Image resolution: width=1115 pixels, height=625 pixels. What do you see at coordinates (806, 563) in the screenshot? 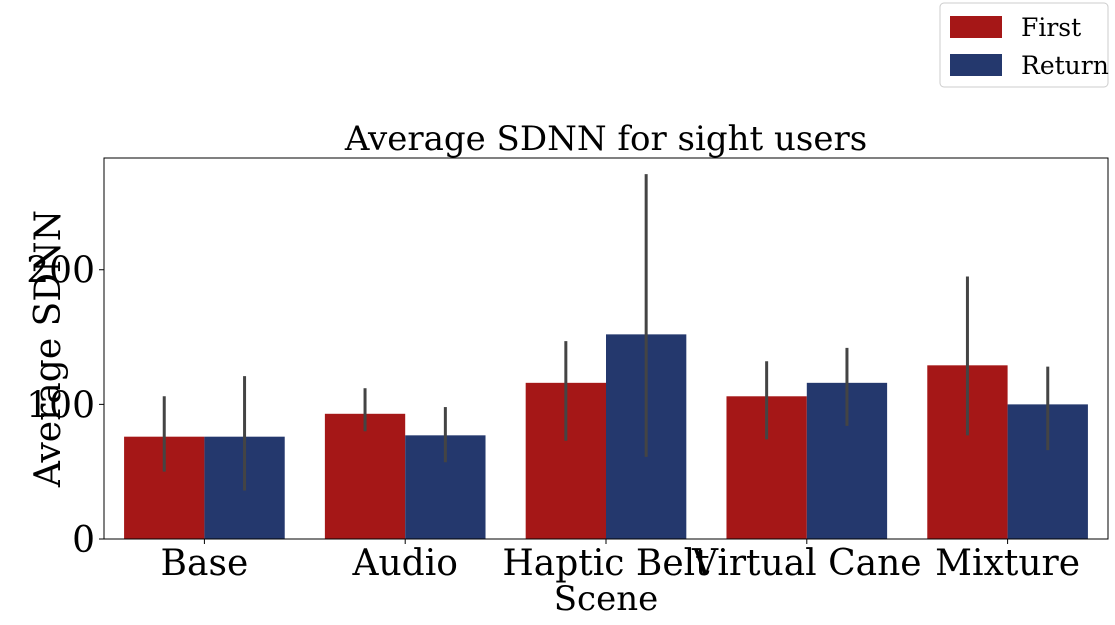
I see `x-tick-label-3: Virtual Cane` at bounding box center [806, 563].